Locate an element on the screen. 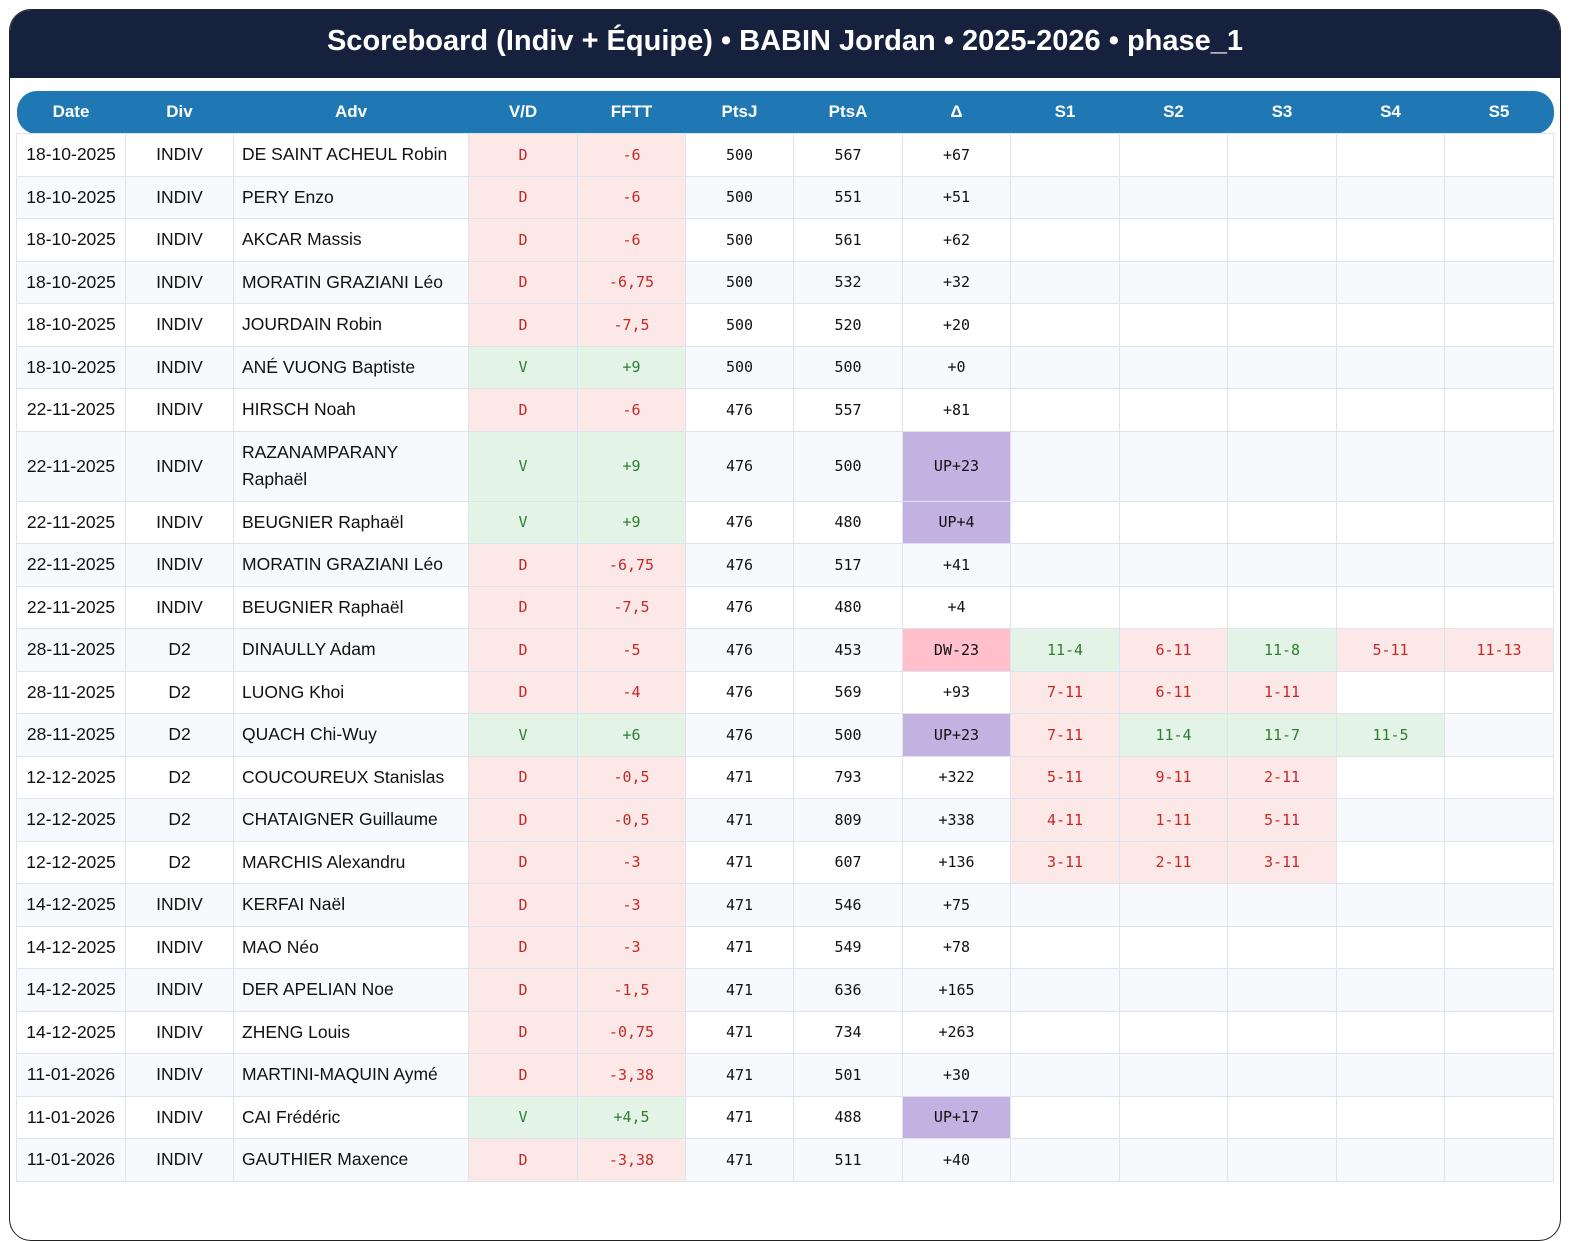 The image size is (1590, 1241). column-header-s2: S2 is located at coordinates (1173, 112).